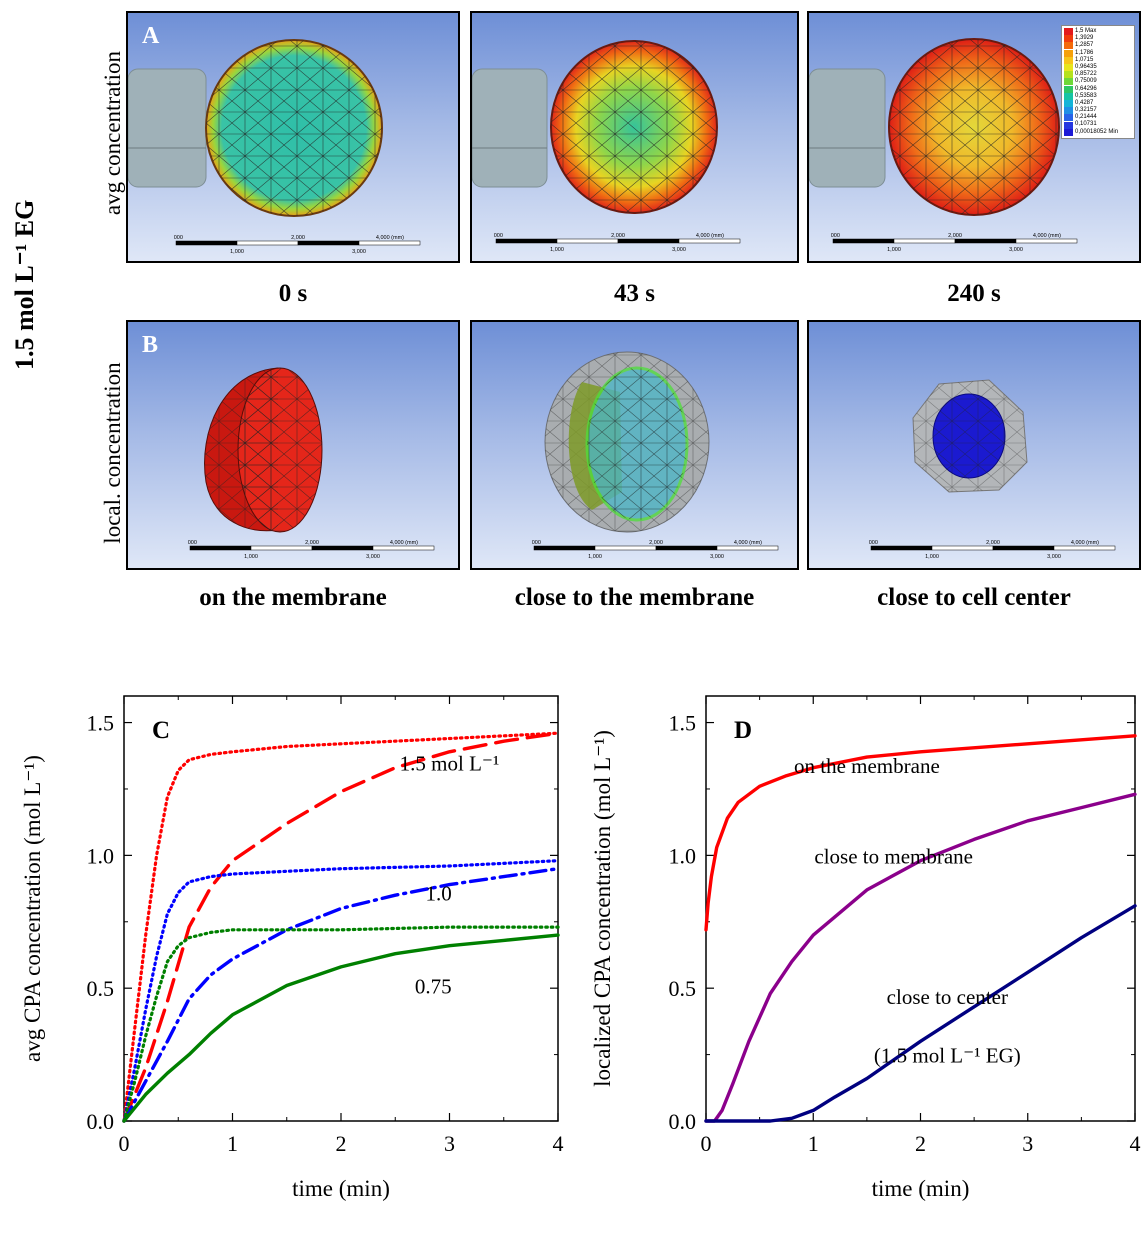  What do you see at coordinates (1098, 89) in the screenshot?
I see `legend-row: 0,64296` at bounding box center [1098, 89].